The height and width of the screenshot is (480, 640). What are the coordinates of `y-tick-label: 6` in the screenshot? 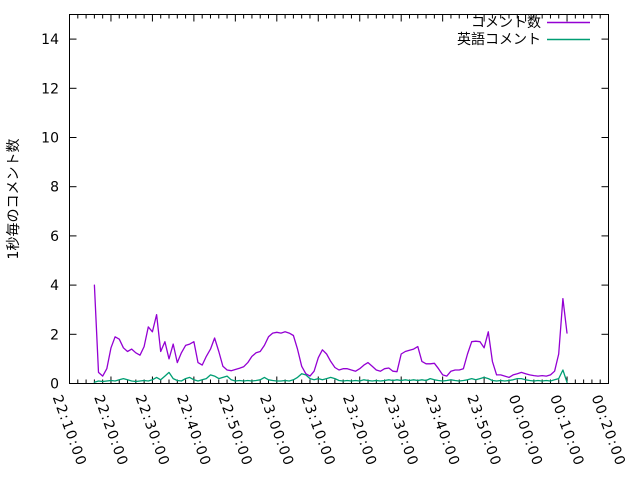 It's located at (54, 237).